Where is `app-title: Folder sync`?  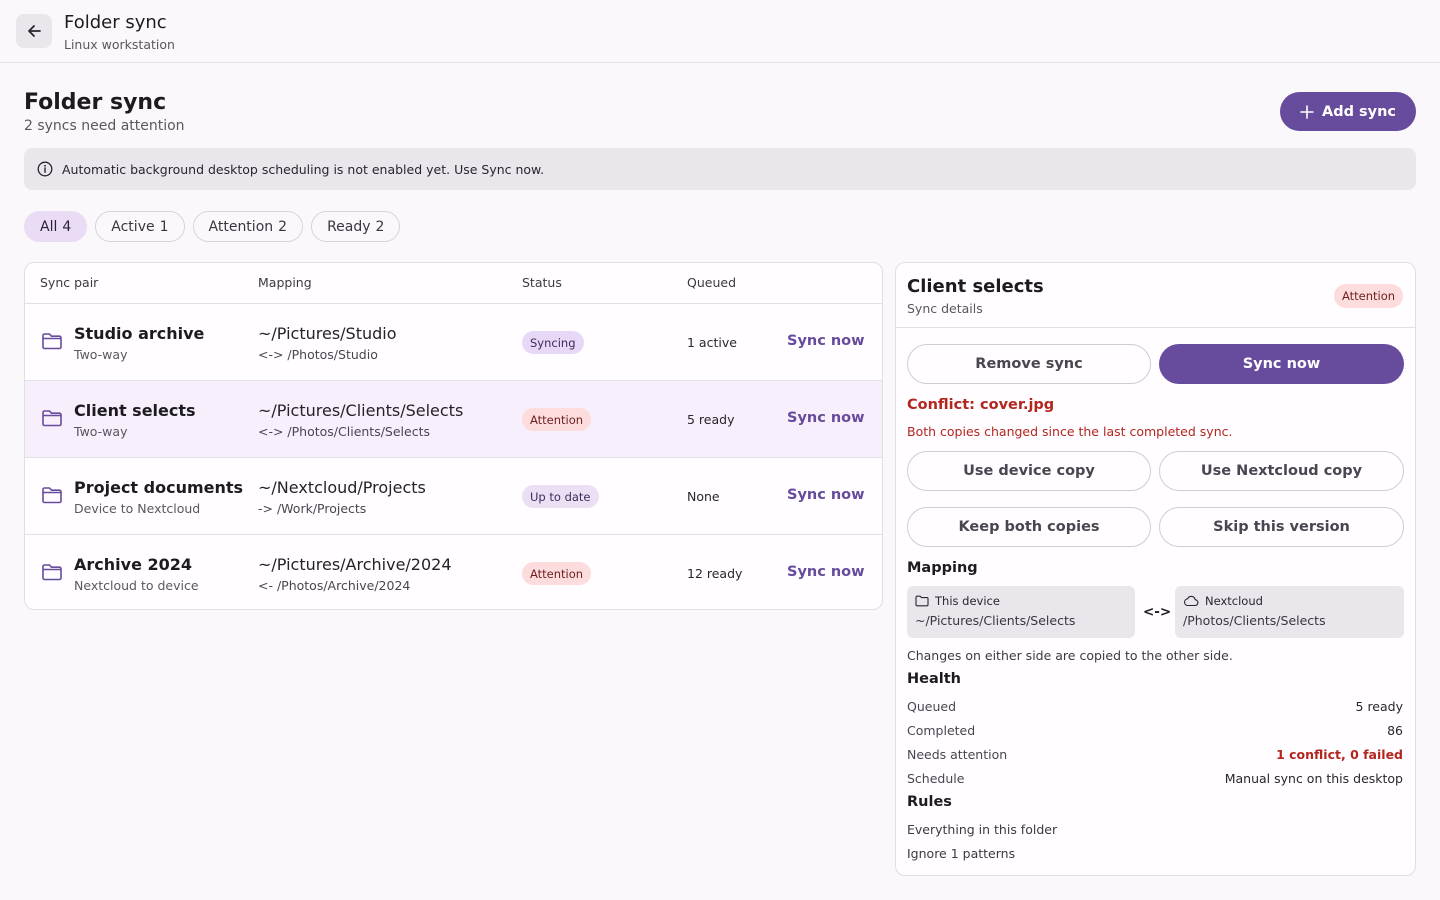 app-title: Folder sync is located at coordinates (115, 22).